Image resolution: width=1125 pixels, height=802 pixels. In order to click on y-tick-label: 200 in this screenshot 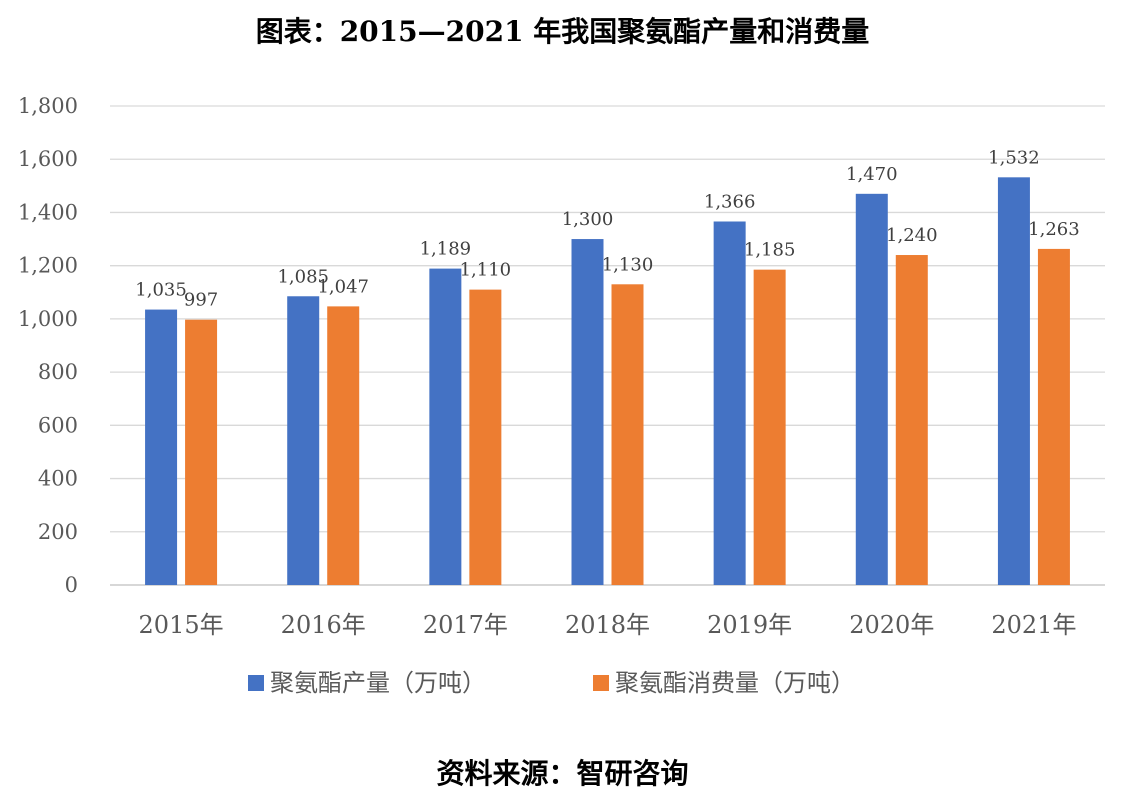, I will do `click(58, 532)`.